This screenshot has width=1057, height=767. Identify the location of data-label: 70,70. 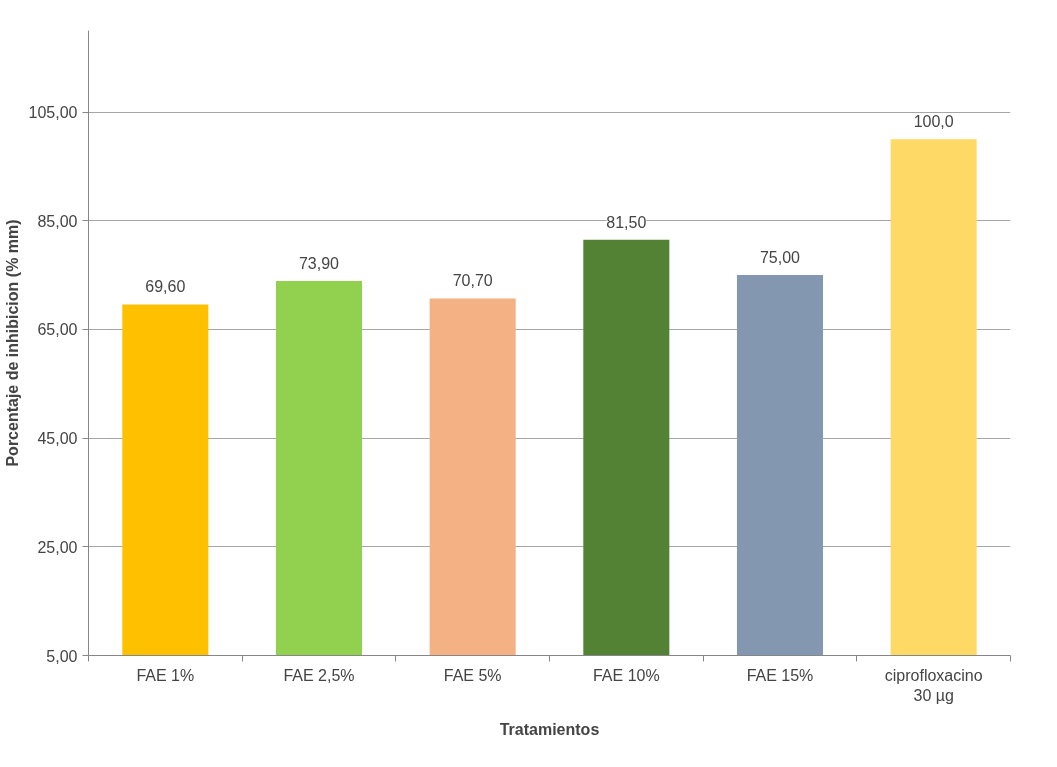
(472, 281).